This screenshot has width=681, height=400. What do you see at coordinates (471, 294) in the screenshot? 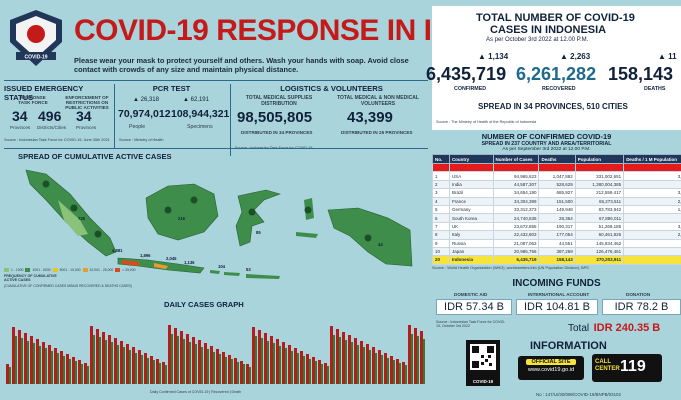
I see `domestic-label: DOMESTIC AID` at bounding box center [471, 294].